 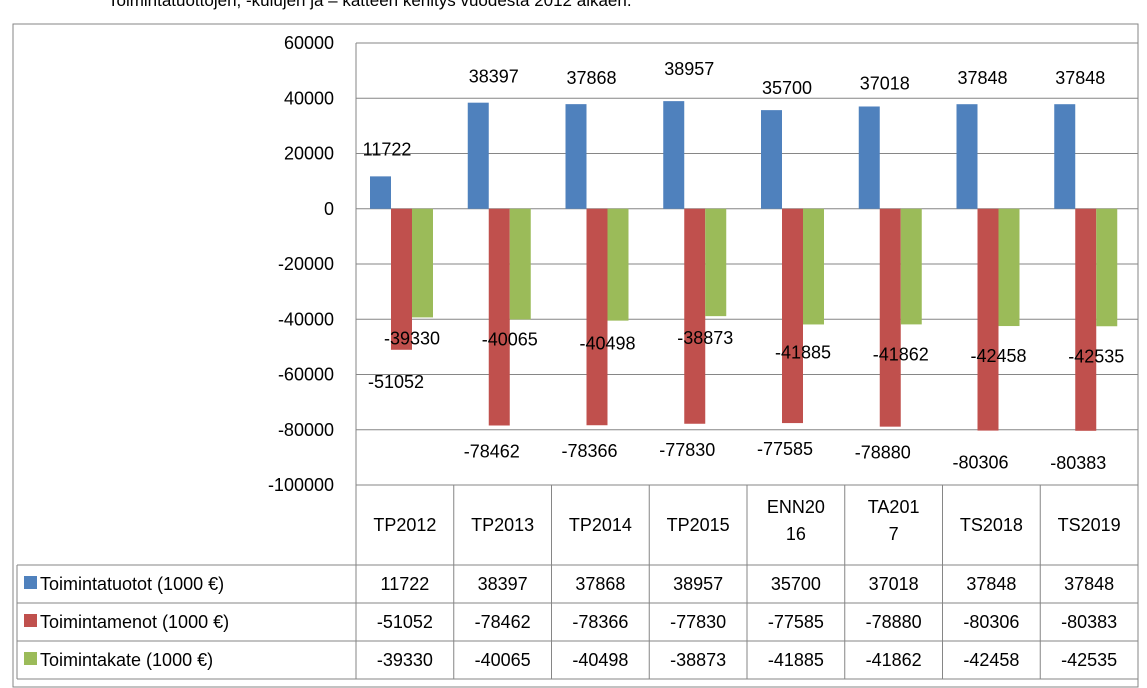 I want to click on data-label: -40498, so click(x=607, y=344).